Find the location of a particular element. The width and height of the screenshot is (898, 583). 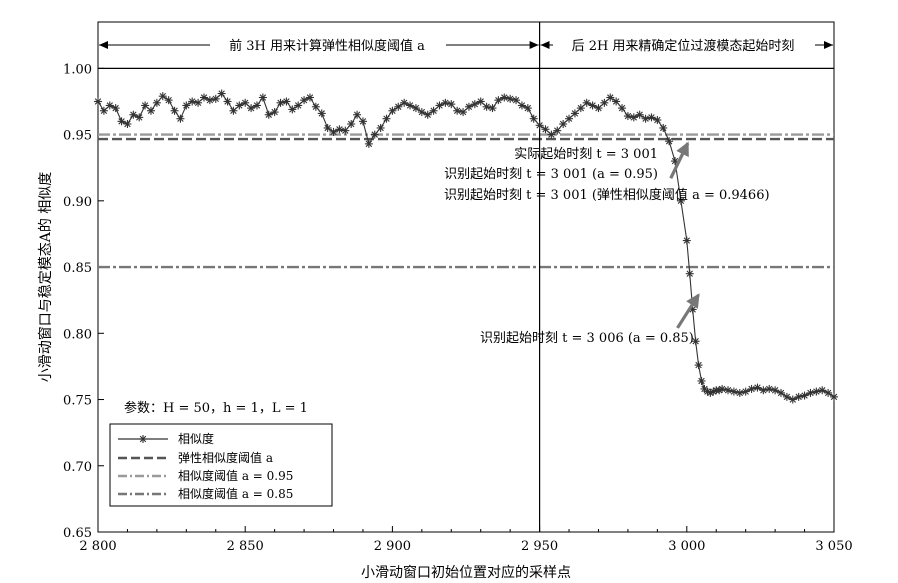

legend-item-elastic: 弹性相似度阈值 a is located at coordinates (195, 457).